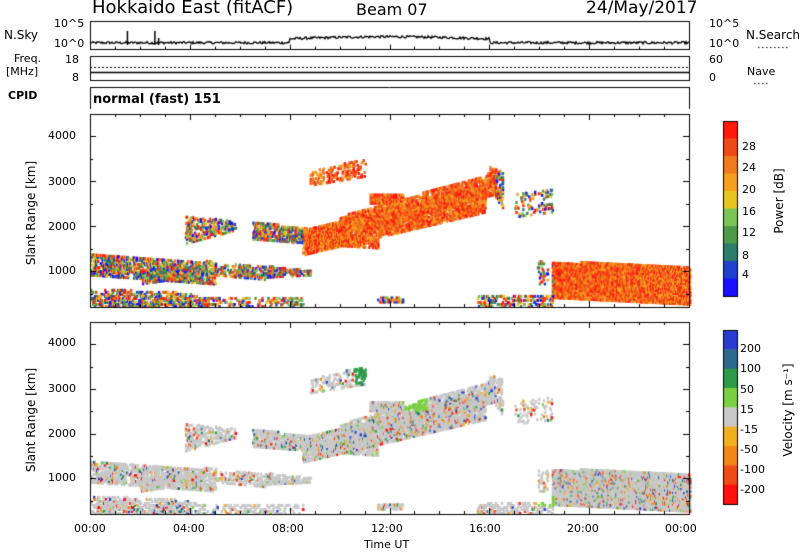 Image resolution: width=800 pixels, height=554 pixels. I want to click on vel-cbar-label: Velocity [m s⁻¹], so click(788, 410).